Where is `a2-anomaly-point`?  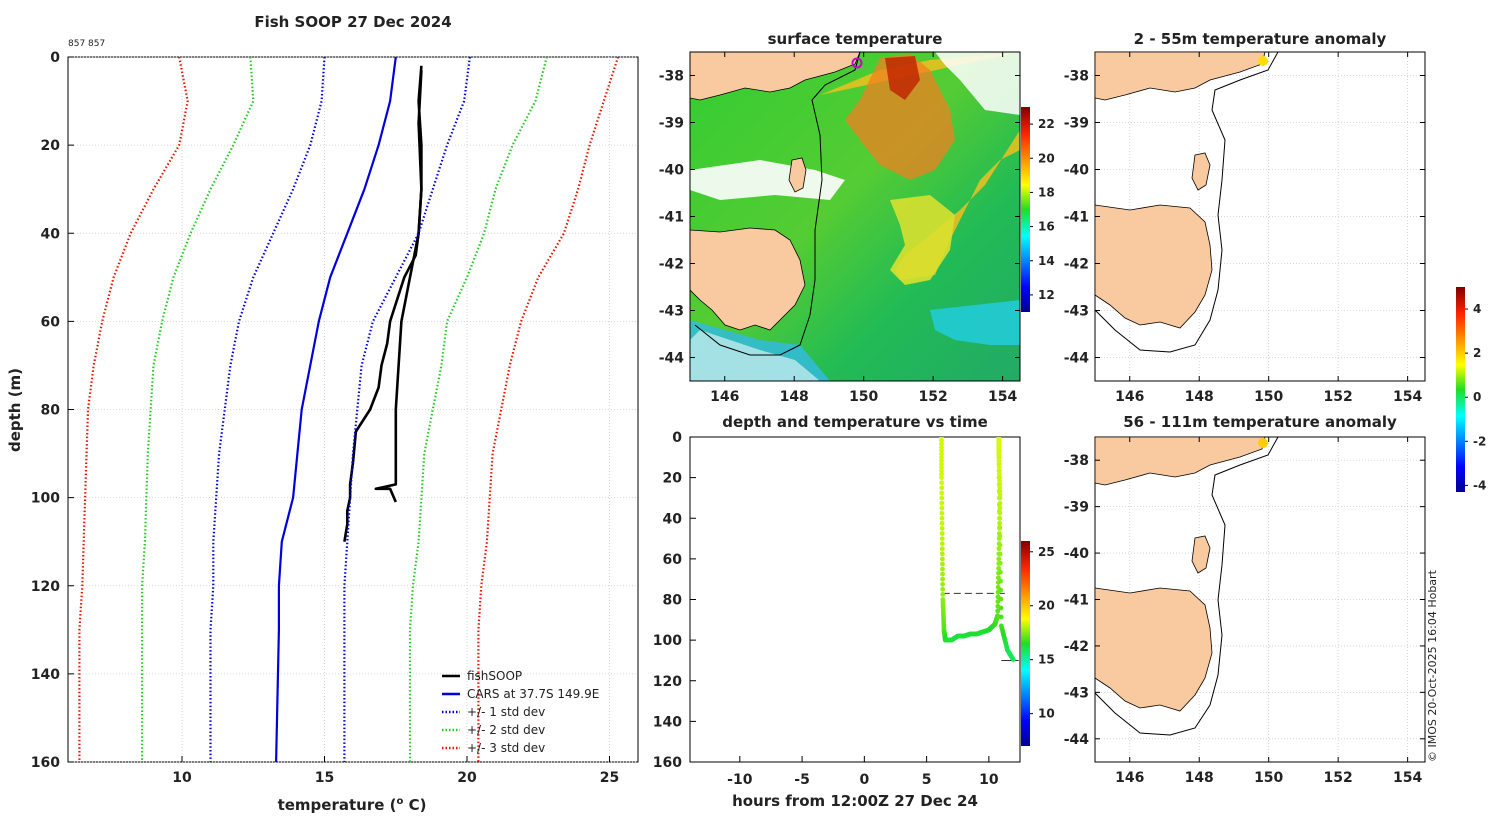 a2-anomaly-point is located at coordinates (1263, 443).